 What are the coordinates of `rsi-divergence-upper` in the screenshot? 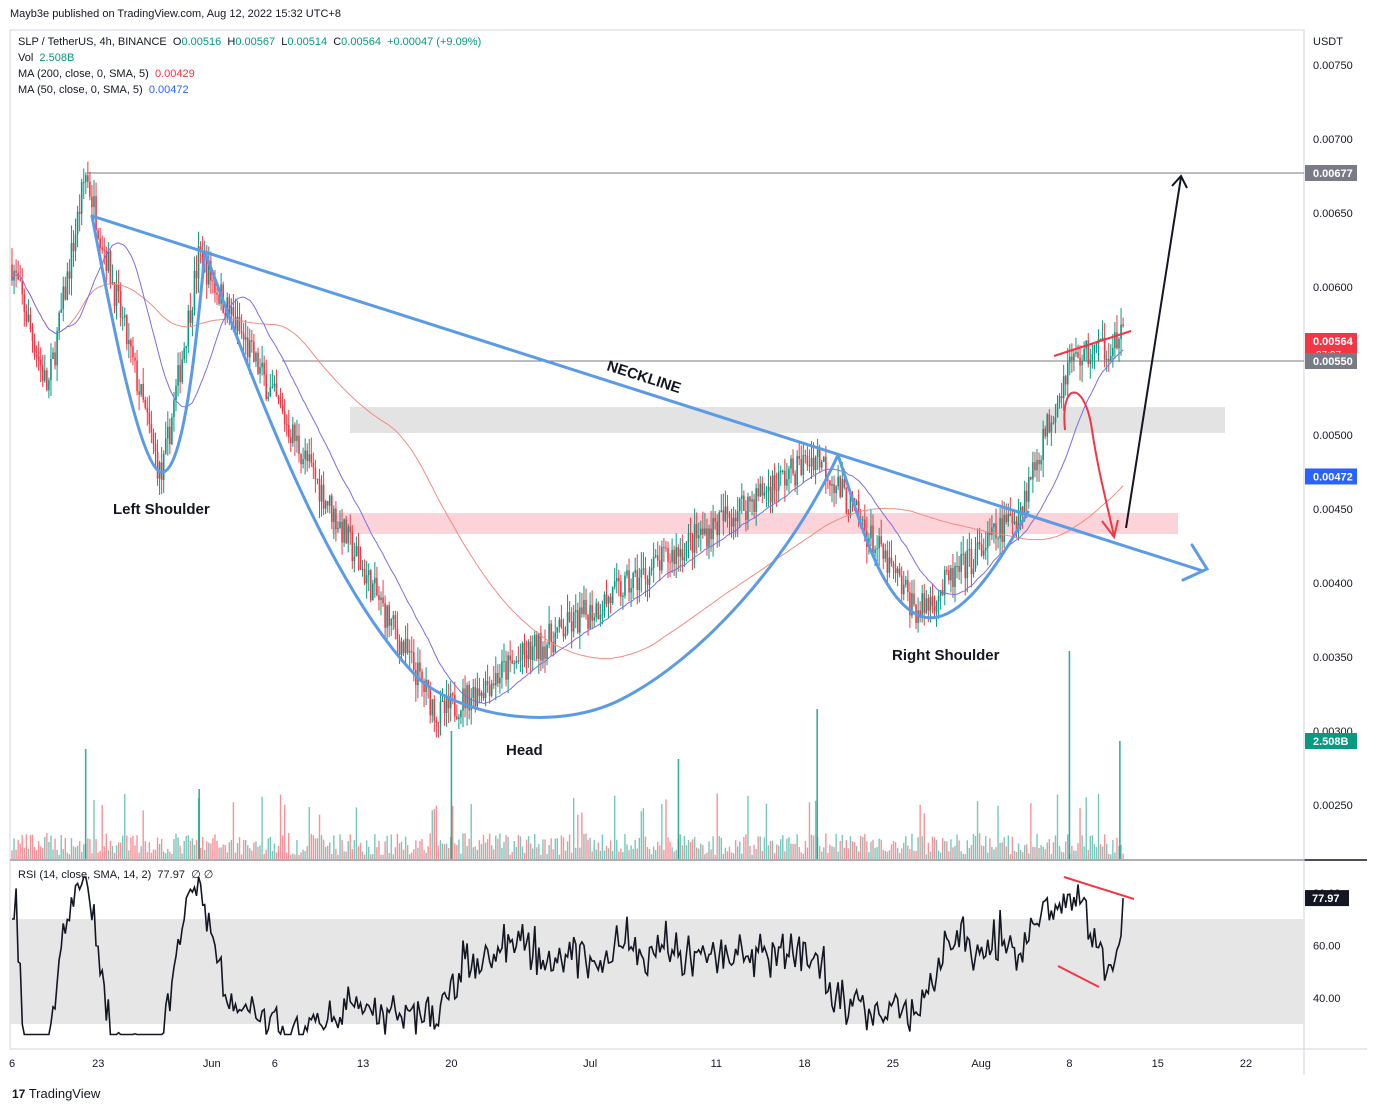 It's located at (1099, 888).